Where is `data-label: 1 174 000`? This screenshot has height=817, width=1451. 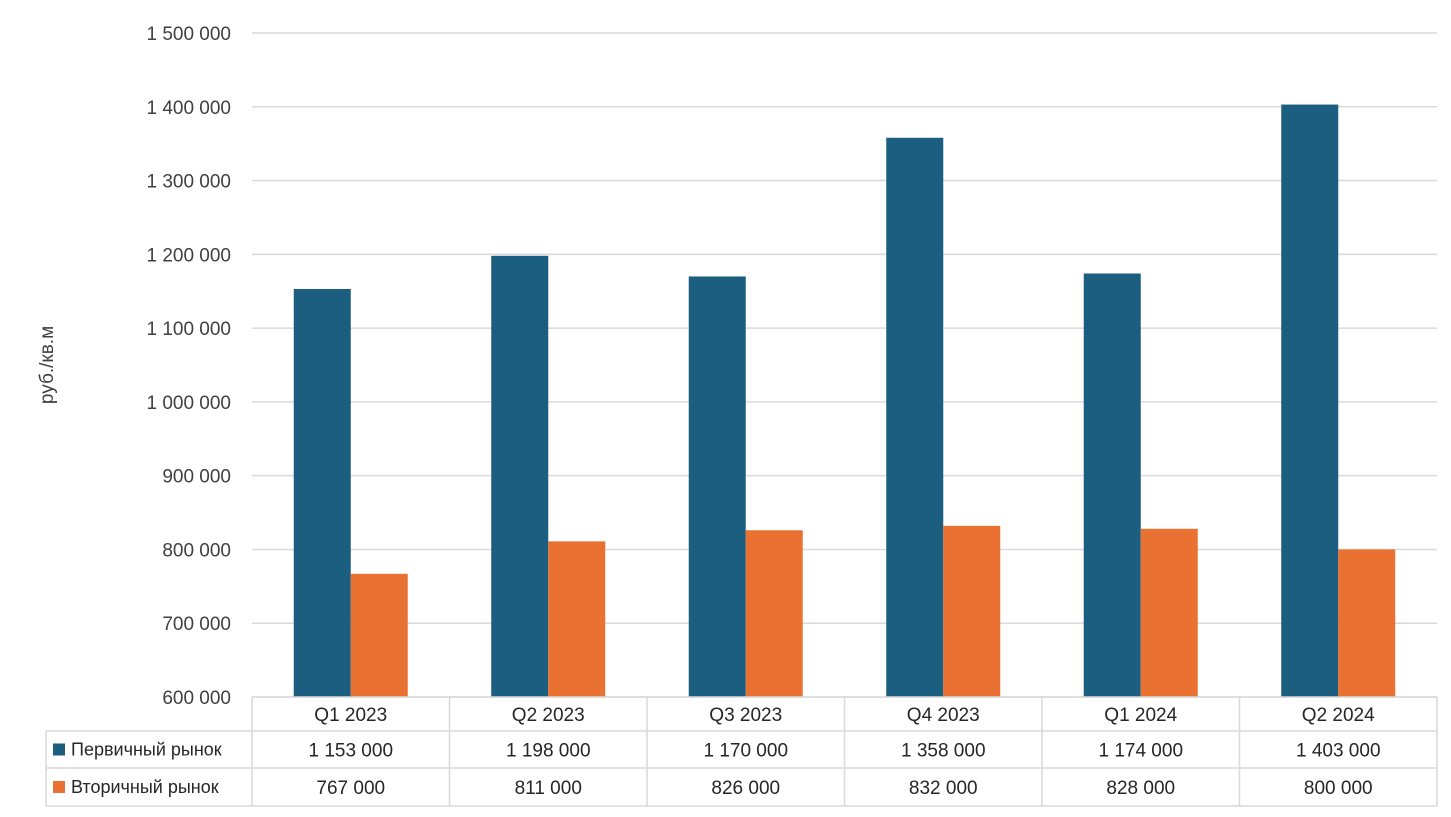
data-label: 1 174 000 is located at coordinates (1140, 751).